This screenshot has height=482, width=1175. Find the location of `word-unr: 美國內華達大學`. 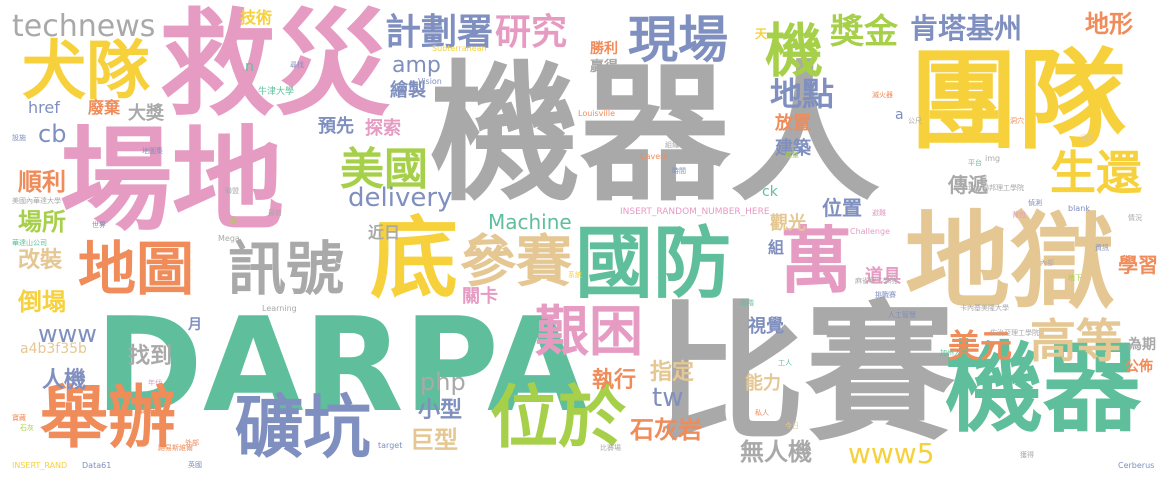

word-unr: 美國內華達大學 is located at coordinates (36, 201).